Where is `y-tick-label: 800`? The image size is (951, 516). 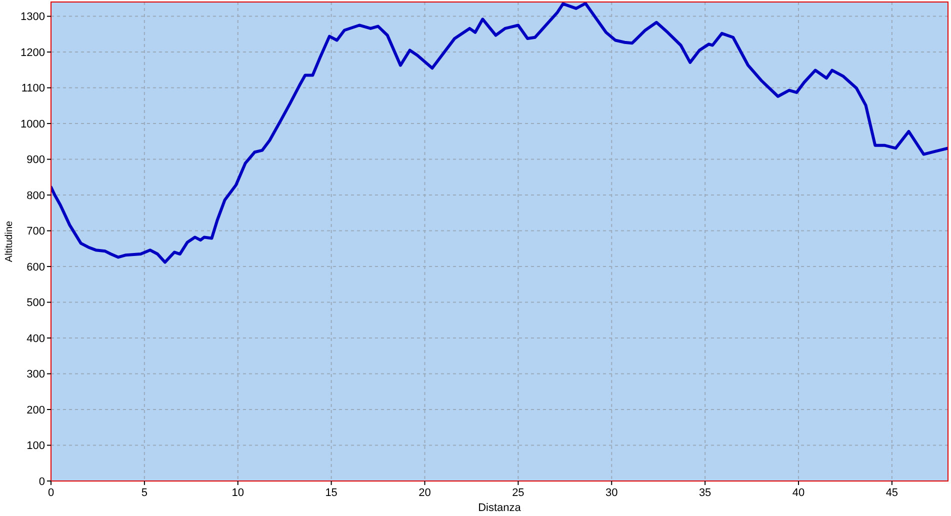
y-tick-label: 800 is located at coordinates (35, 196).